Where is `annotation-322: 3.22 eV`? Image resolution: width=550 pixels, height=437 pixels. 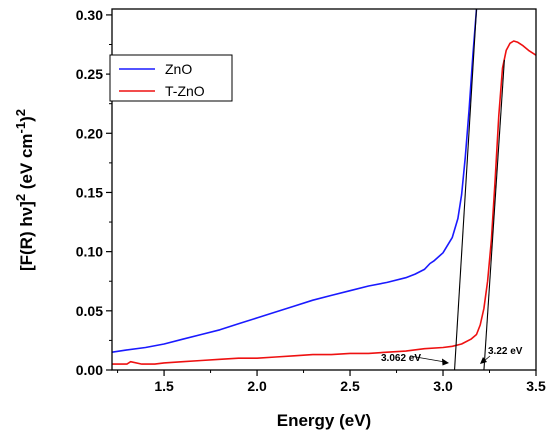
annotation-322: 3.22 eV is located at coordinates (501, 355).